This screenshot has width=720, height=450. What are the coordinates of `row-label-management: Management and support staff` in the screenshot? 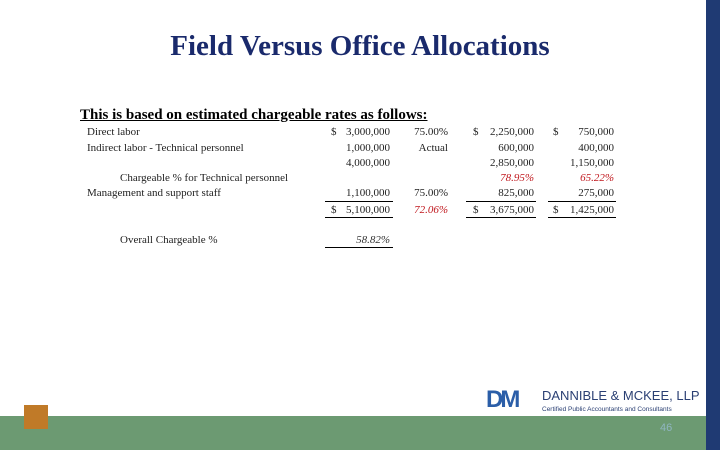 It's located at (154, 193).